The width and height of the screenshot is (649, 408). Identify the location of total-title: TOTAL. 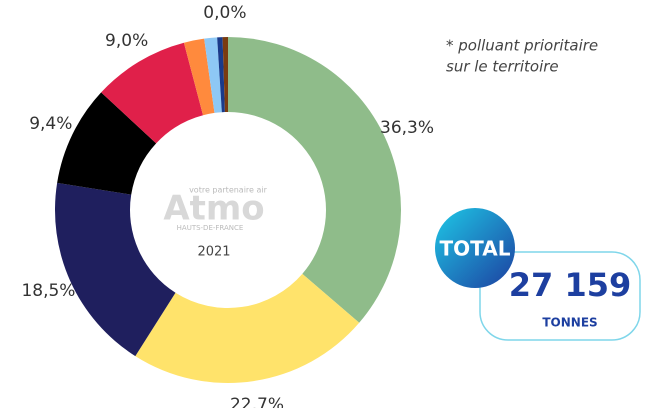
(475, 249).